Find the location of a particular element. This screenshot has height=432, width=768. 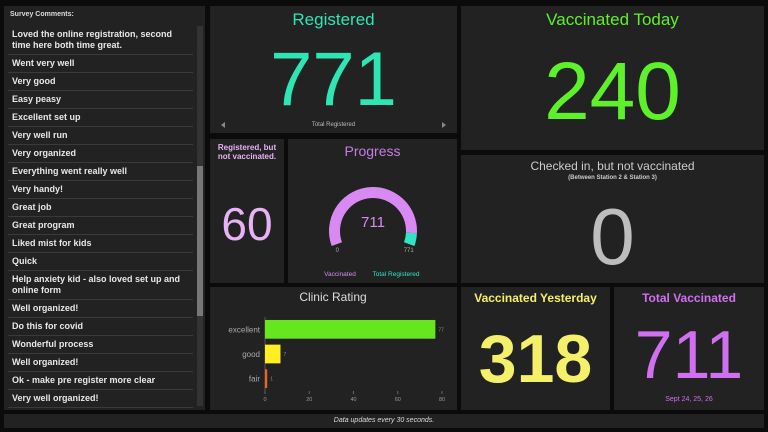

comment-item: Everything went really well is located at coordinates (100, 172).